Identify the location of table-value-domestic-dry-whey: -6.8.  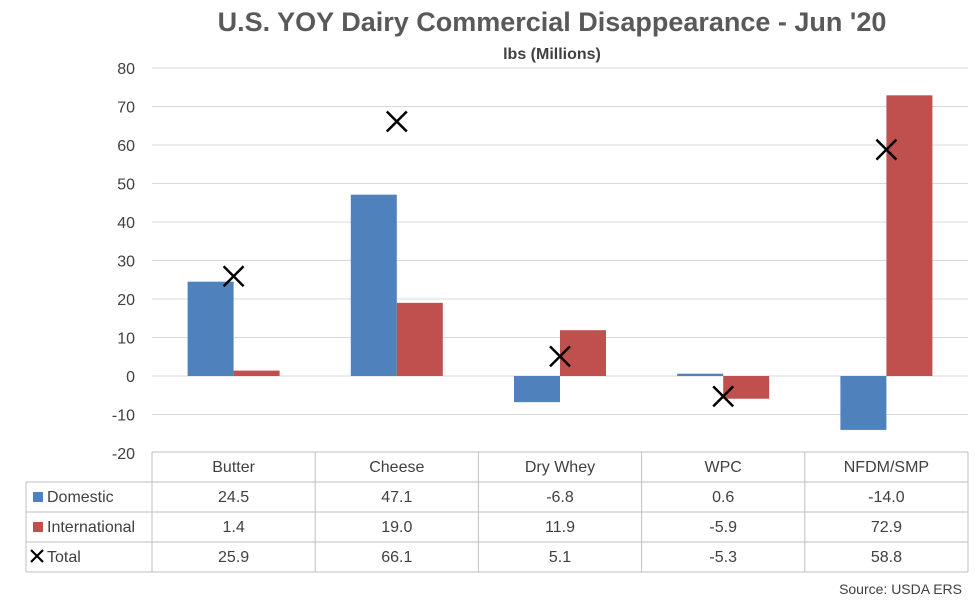
(560, 497).